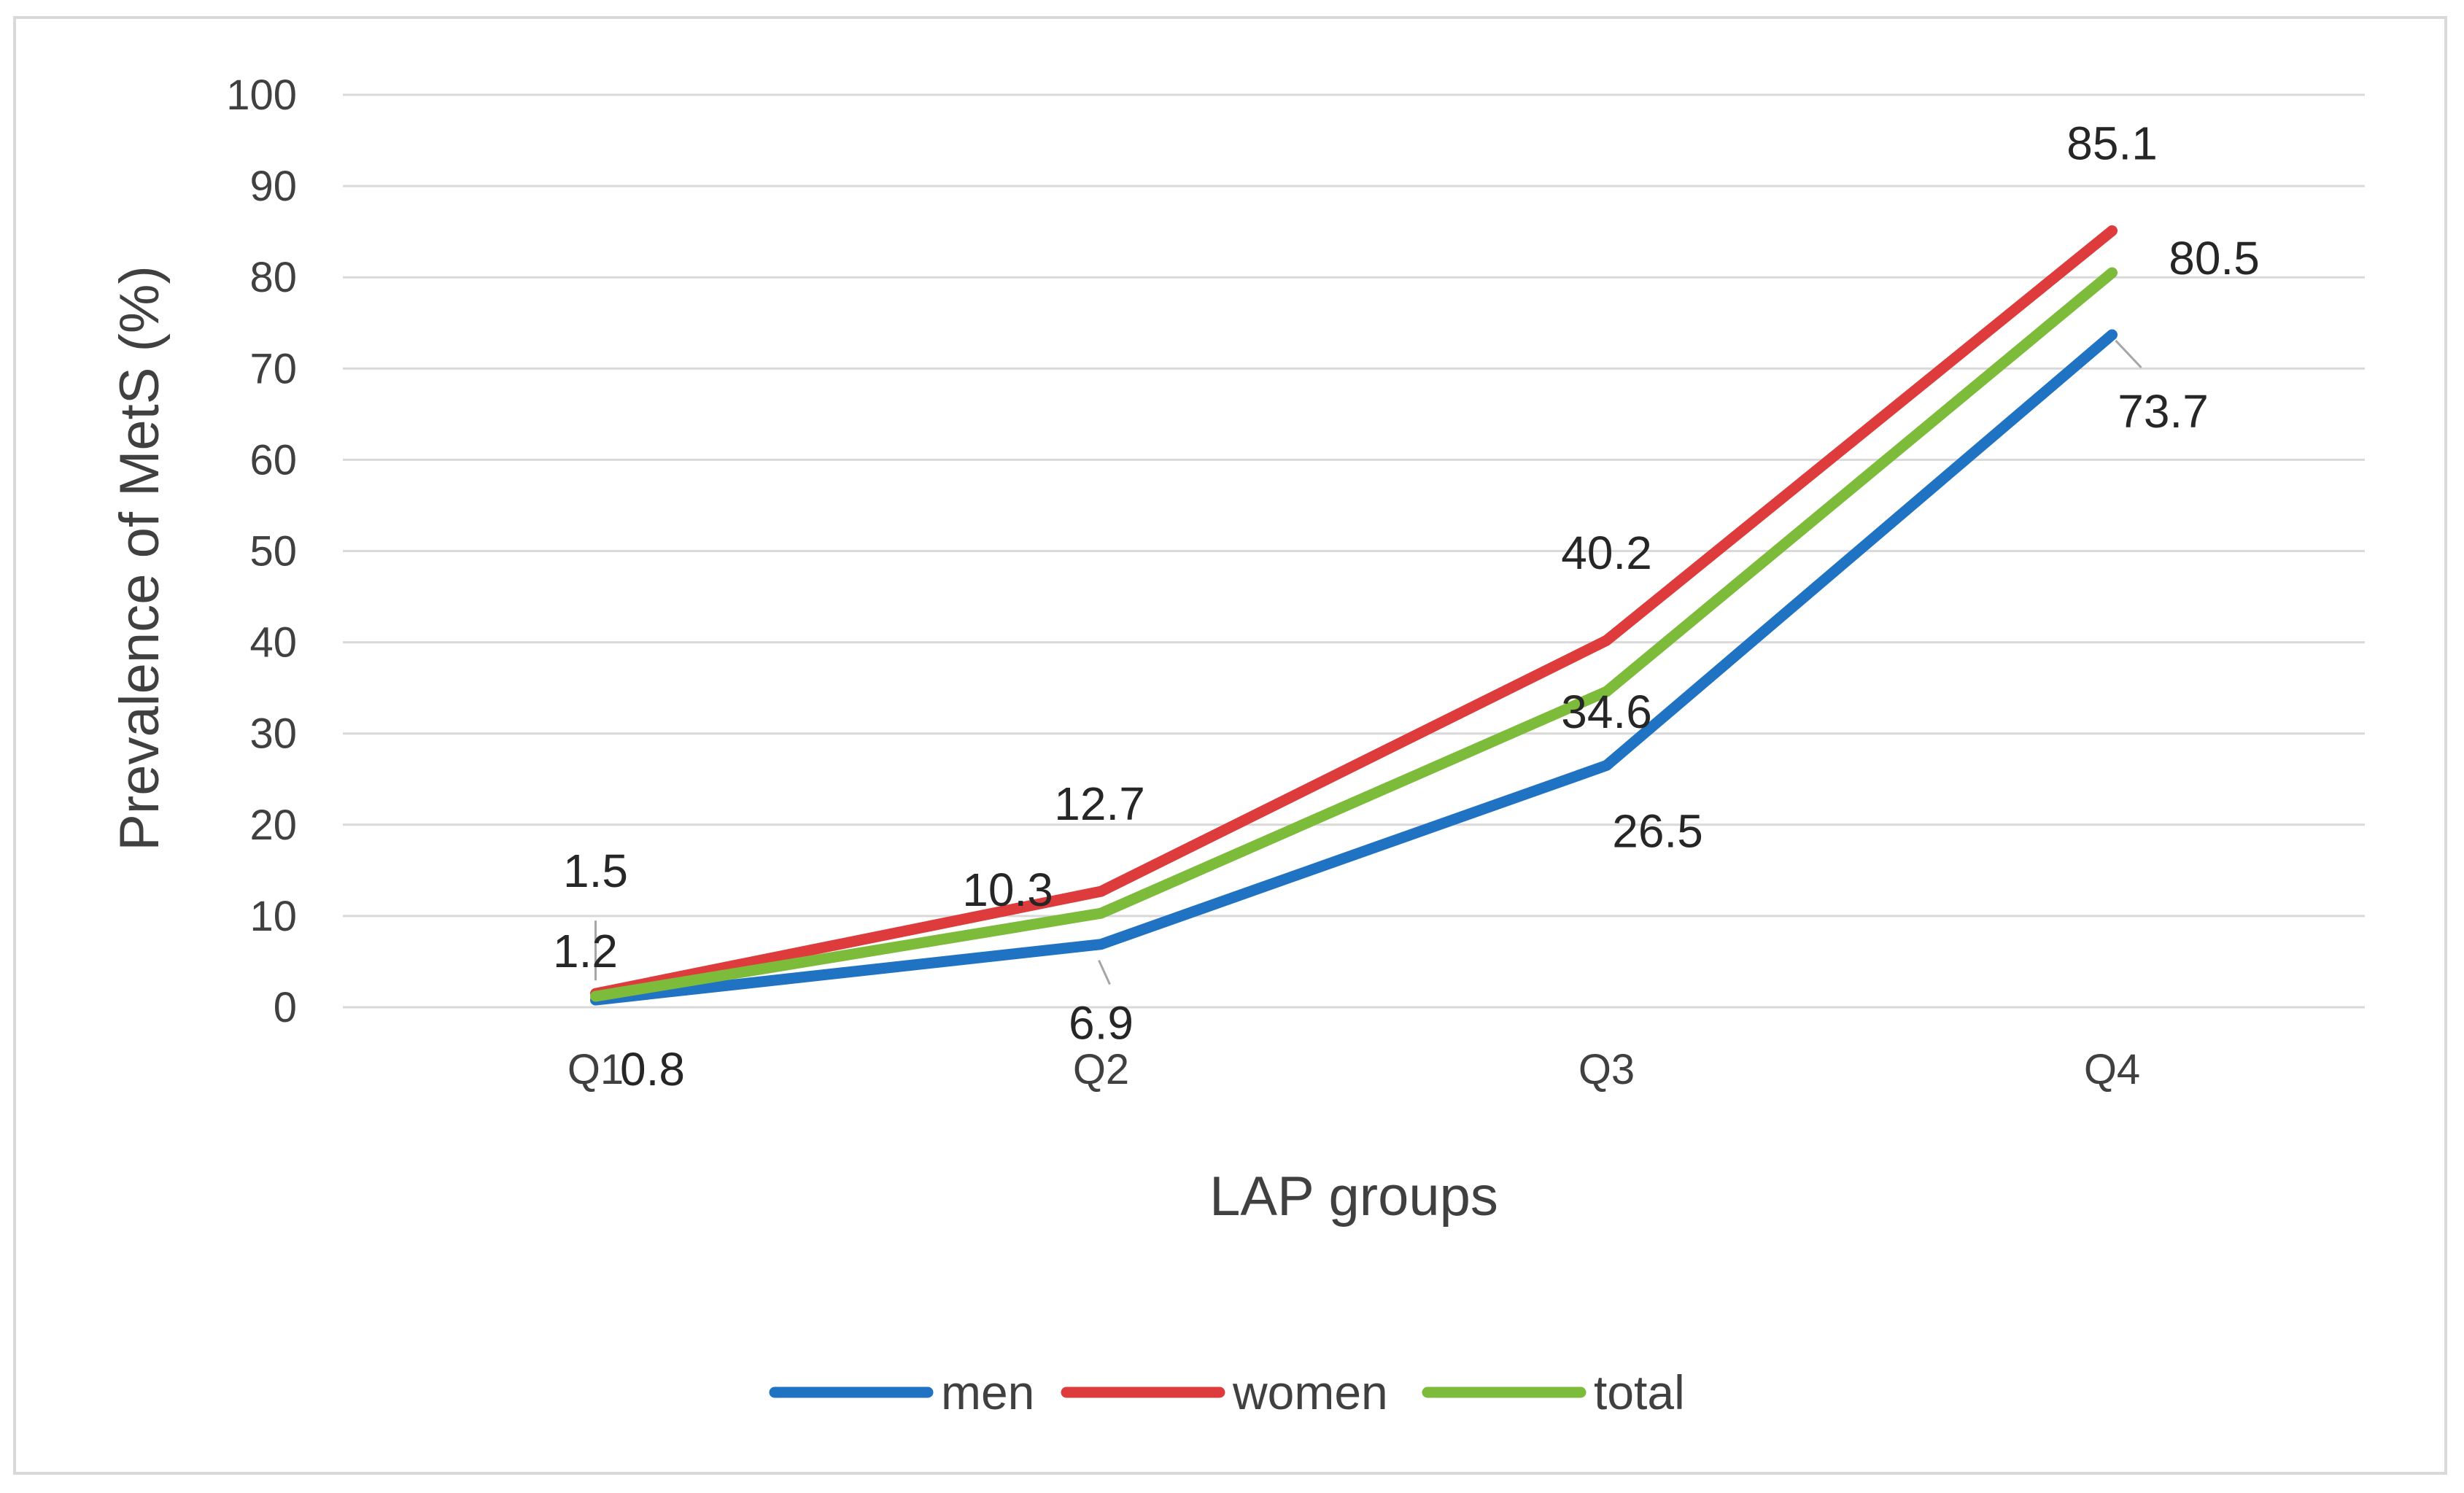 The width and height of the screenshot is (2464, 1493). Describe the element at coordinates (273, 368) in the screenshot. I see `y-tick-label: 70` at that location.